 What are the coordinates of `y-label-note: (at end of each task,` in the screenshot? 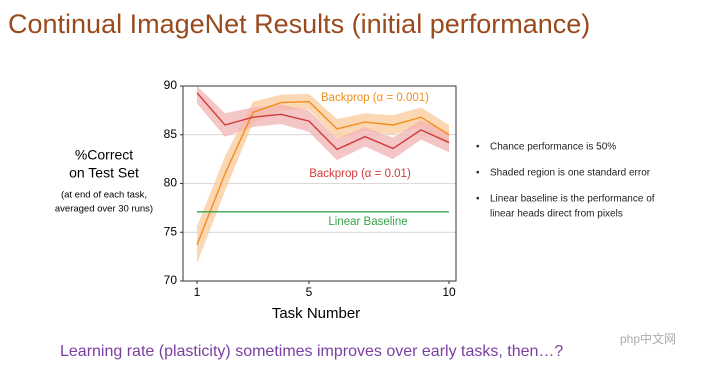 It's located at (104, 195).